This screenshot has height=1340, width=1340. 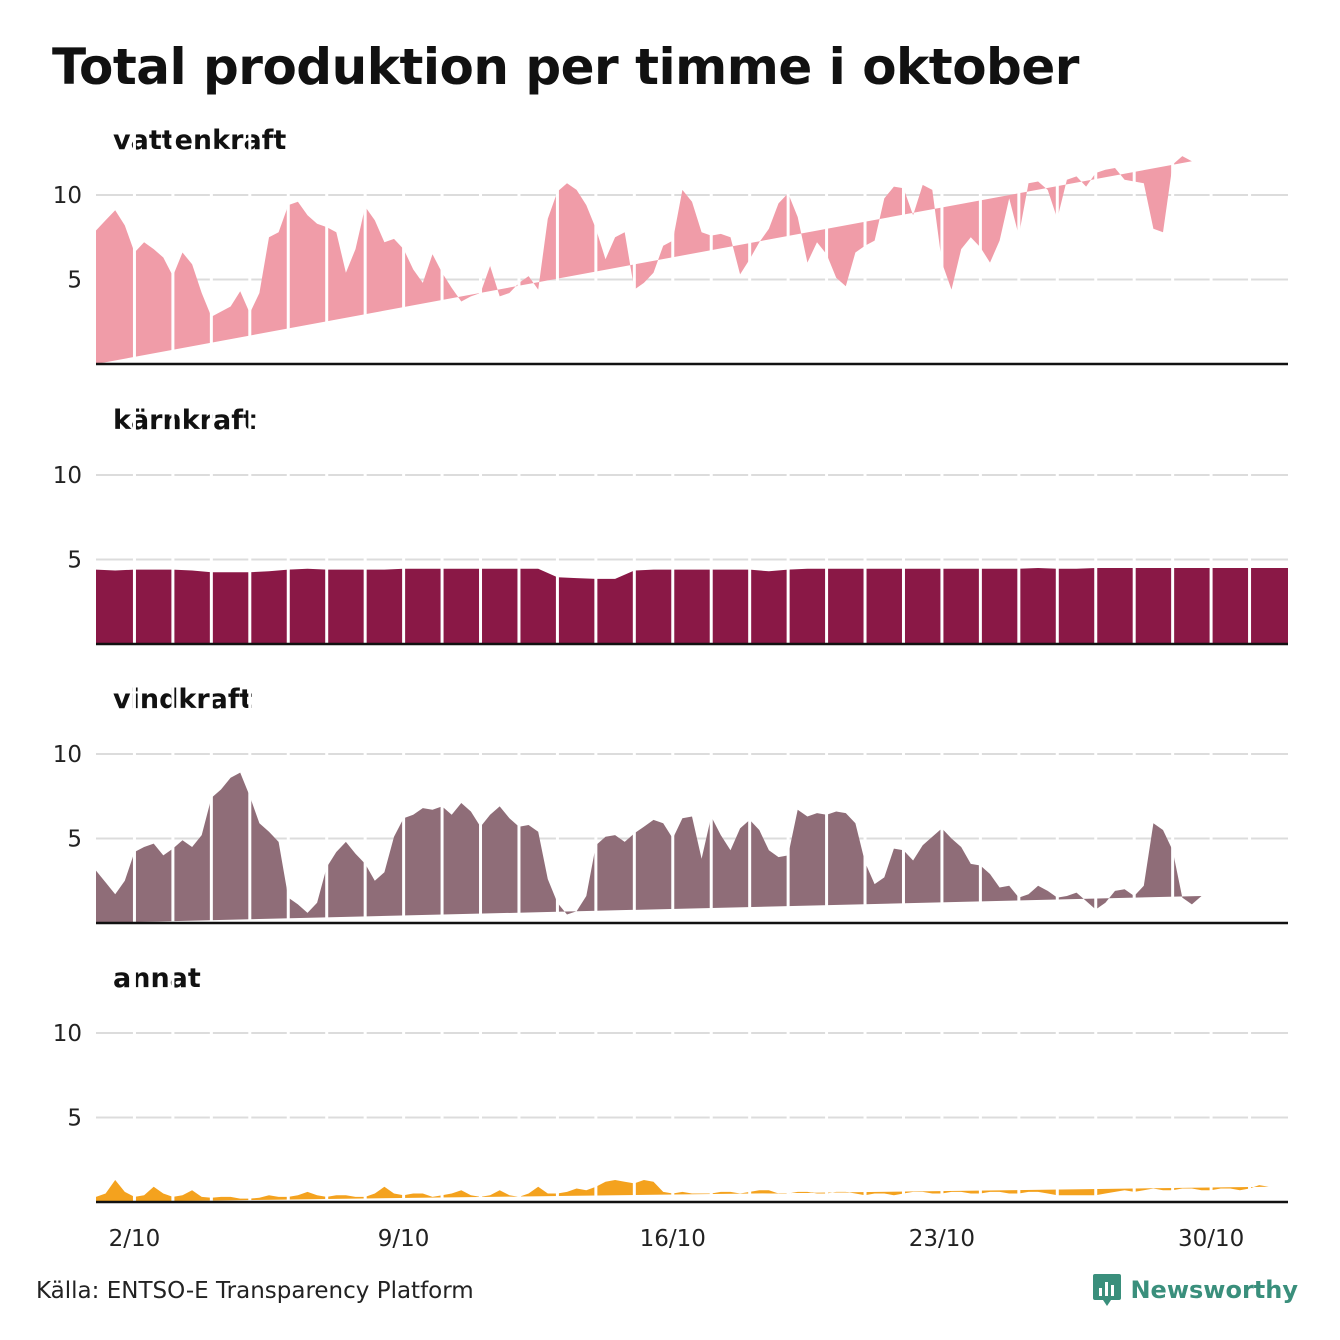 What do you see at coordinates (255, 1291) in the screenshot?
I see `source-note: Källa: ENTSO-E Transparency Platform` at bounding box center [255, 1291].